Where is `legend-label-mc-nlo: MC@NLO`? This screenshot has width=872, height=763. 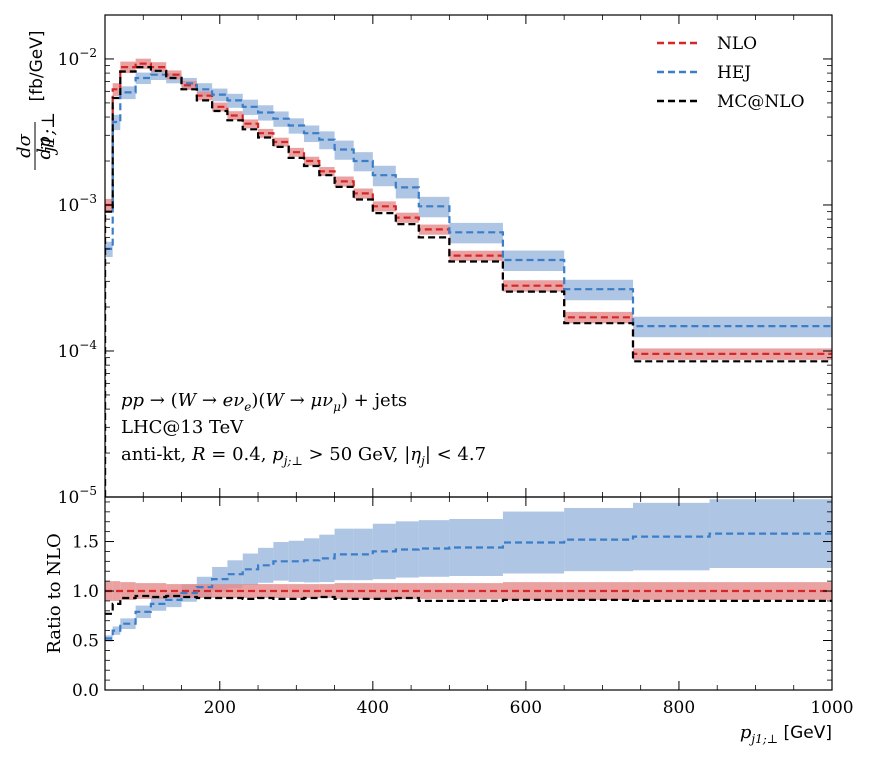
legend-label-mc-nlo: MC@NLO is located at coordinates (761, 102).